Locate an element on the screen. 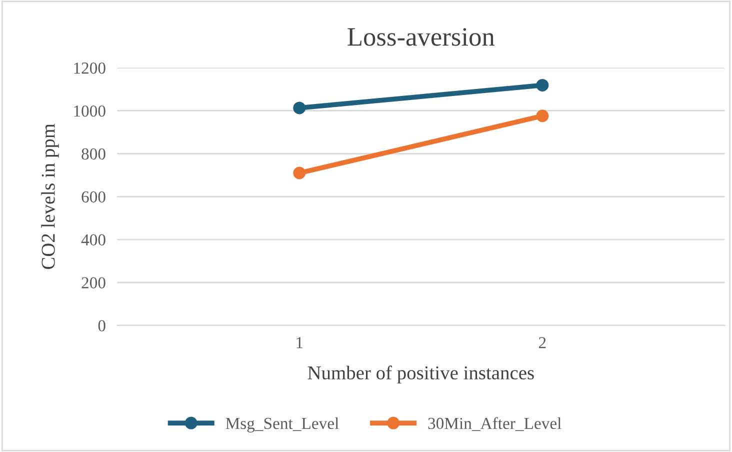 This screenshot has height=452, width=732. x-tick-label: 2 is located at coordinates (542, 342).